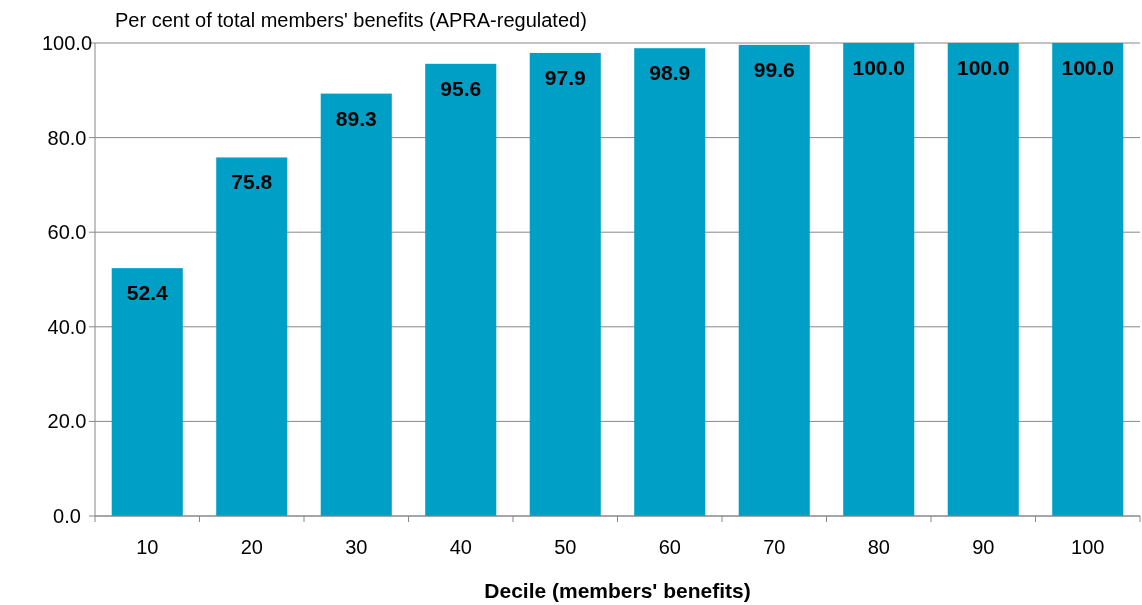 The width and height of the screenshot is (1142, 605). Describe the element at coordinates (356, 118) in the screenshot. I see `data-label: 89.3` at that location.